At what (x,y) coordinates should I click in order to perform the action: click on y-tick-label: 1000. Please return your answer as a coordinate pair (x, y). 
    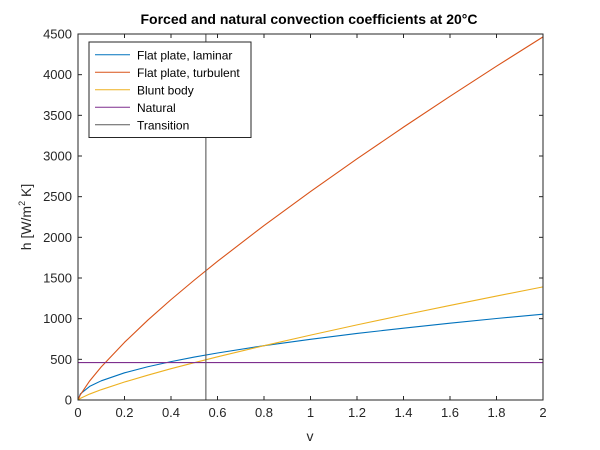
    Looking at the image, I should click on (57, 318).